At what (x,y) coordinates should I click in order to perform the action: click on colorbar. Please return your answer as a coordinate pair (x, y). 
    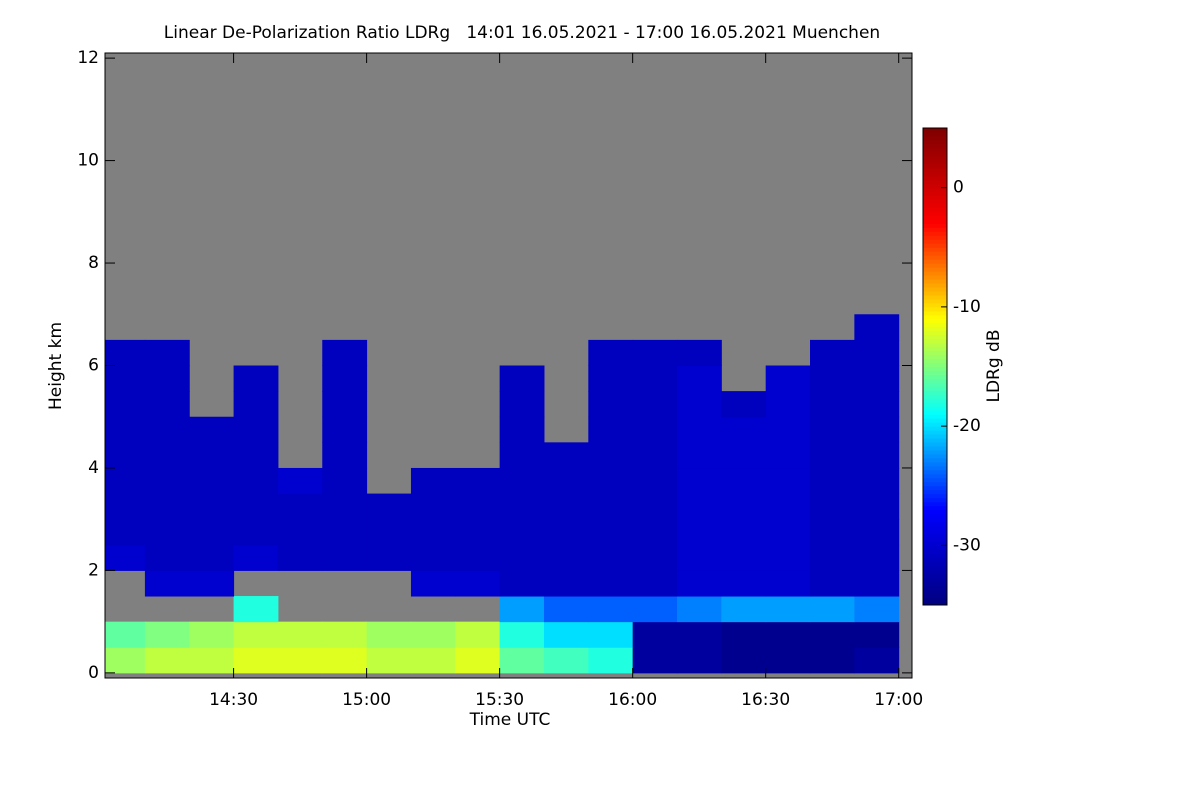
    Looking at the image, I should click on (935, 367).